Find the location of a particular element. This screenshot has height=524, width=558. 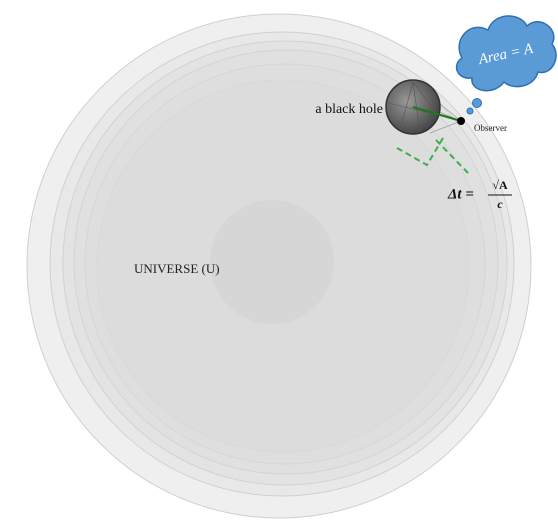

thought-cloud: Area = A is located at coordinates (506, 65).